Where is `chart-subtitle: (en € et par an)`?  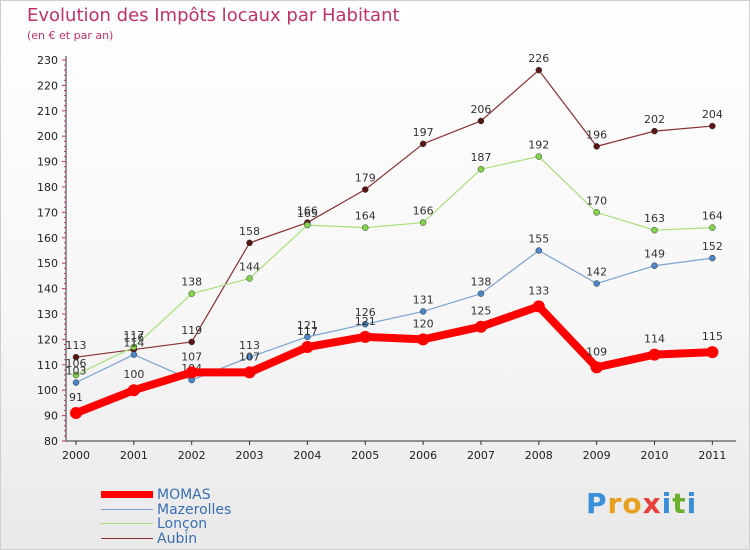
chart-subtitle: (en € et par an) is located at coordinates (70, 35).